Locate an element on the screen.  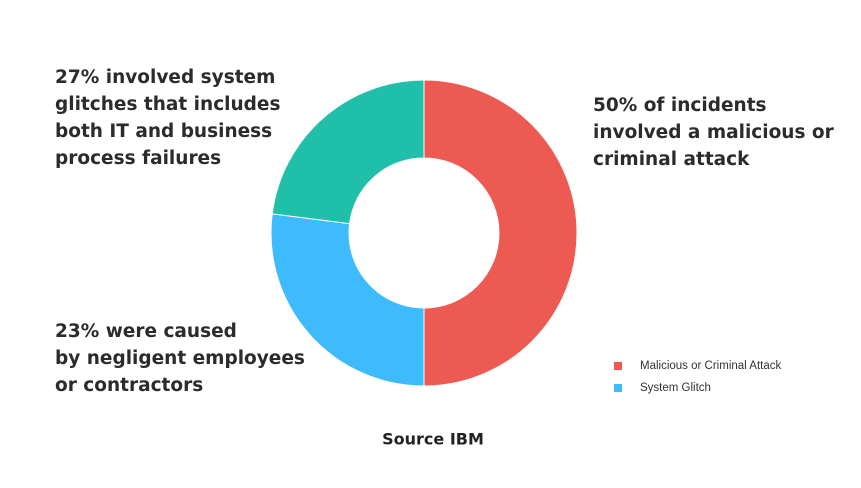
annotation: criminal attack is located at coordinates (671, 159).